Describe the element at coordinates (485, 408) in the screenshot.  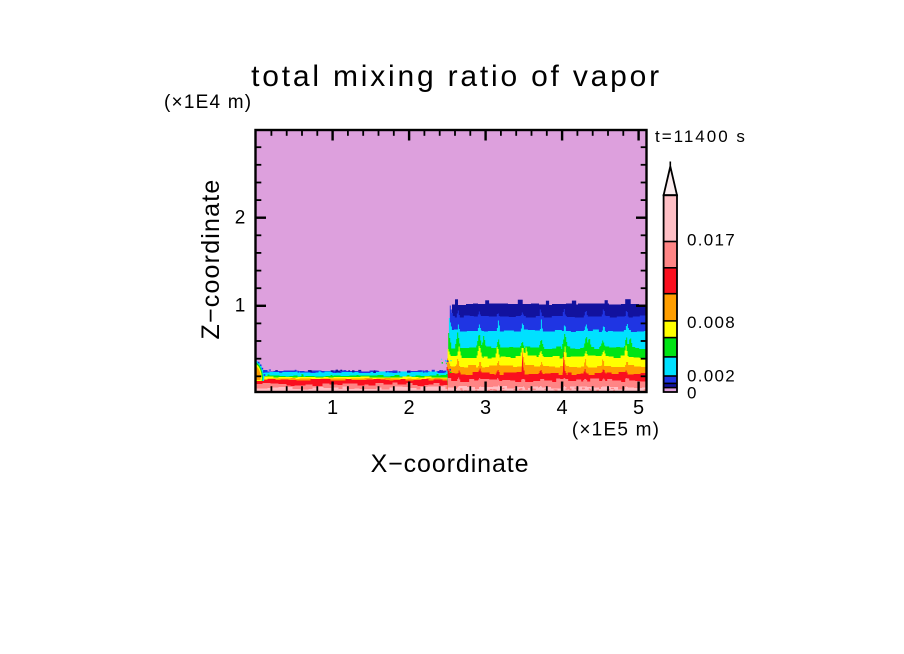
I see `svg-text: 3` at that location.